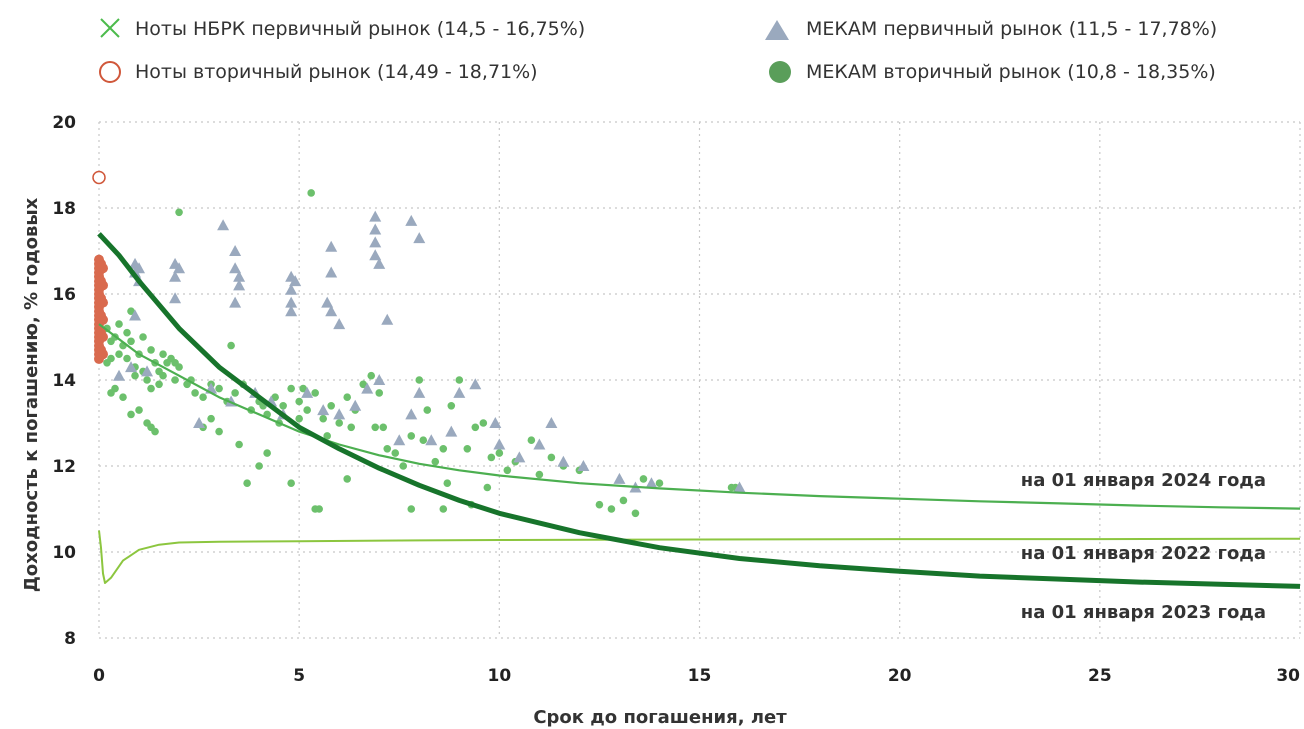 This screenshot has width=1304, height=729. What do you see at coordinates (64, 209) in the screenshot?
I see `y-tick-label: 18` at bounding box center [64, 209].